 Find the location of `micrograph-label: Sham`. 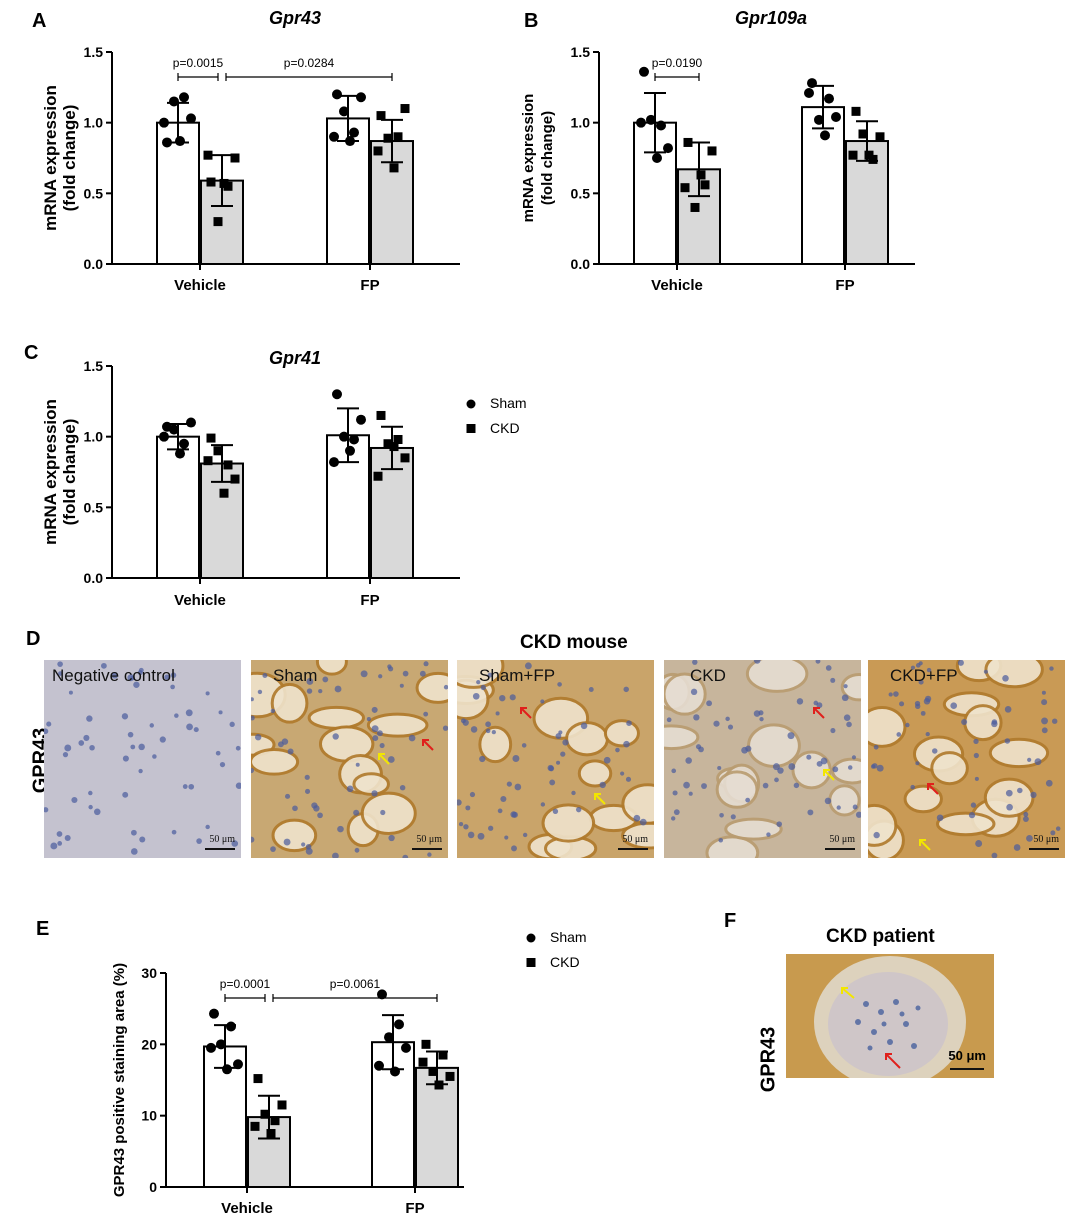

micrograph-label: Sham is located at coordinates (295, 675).